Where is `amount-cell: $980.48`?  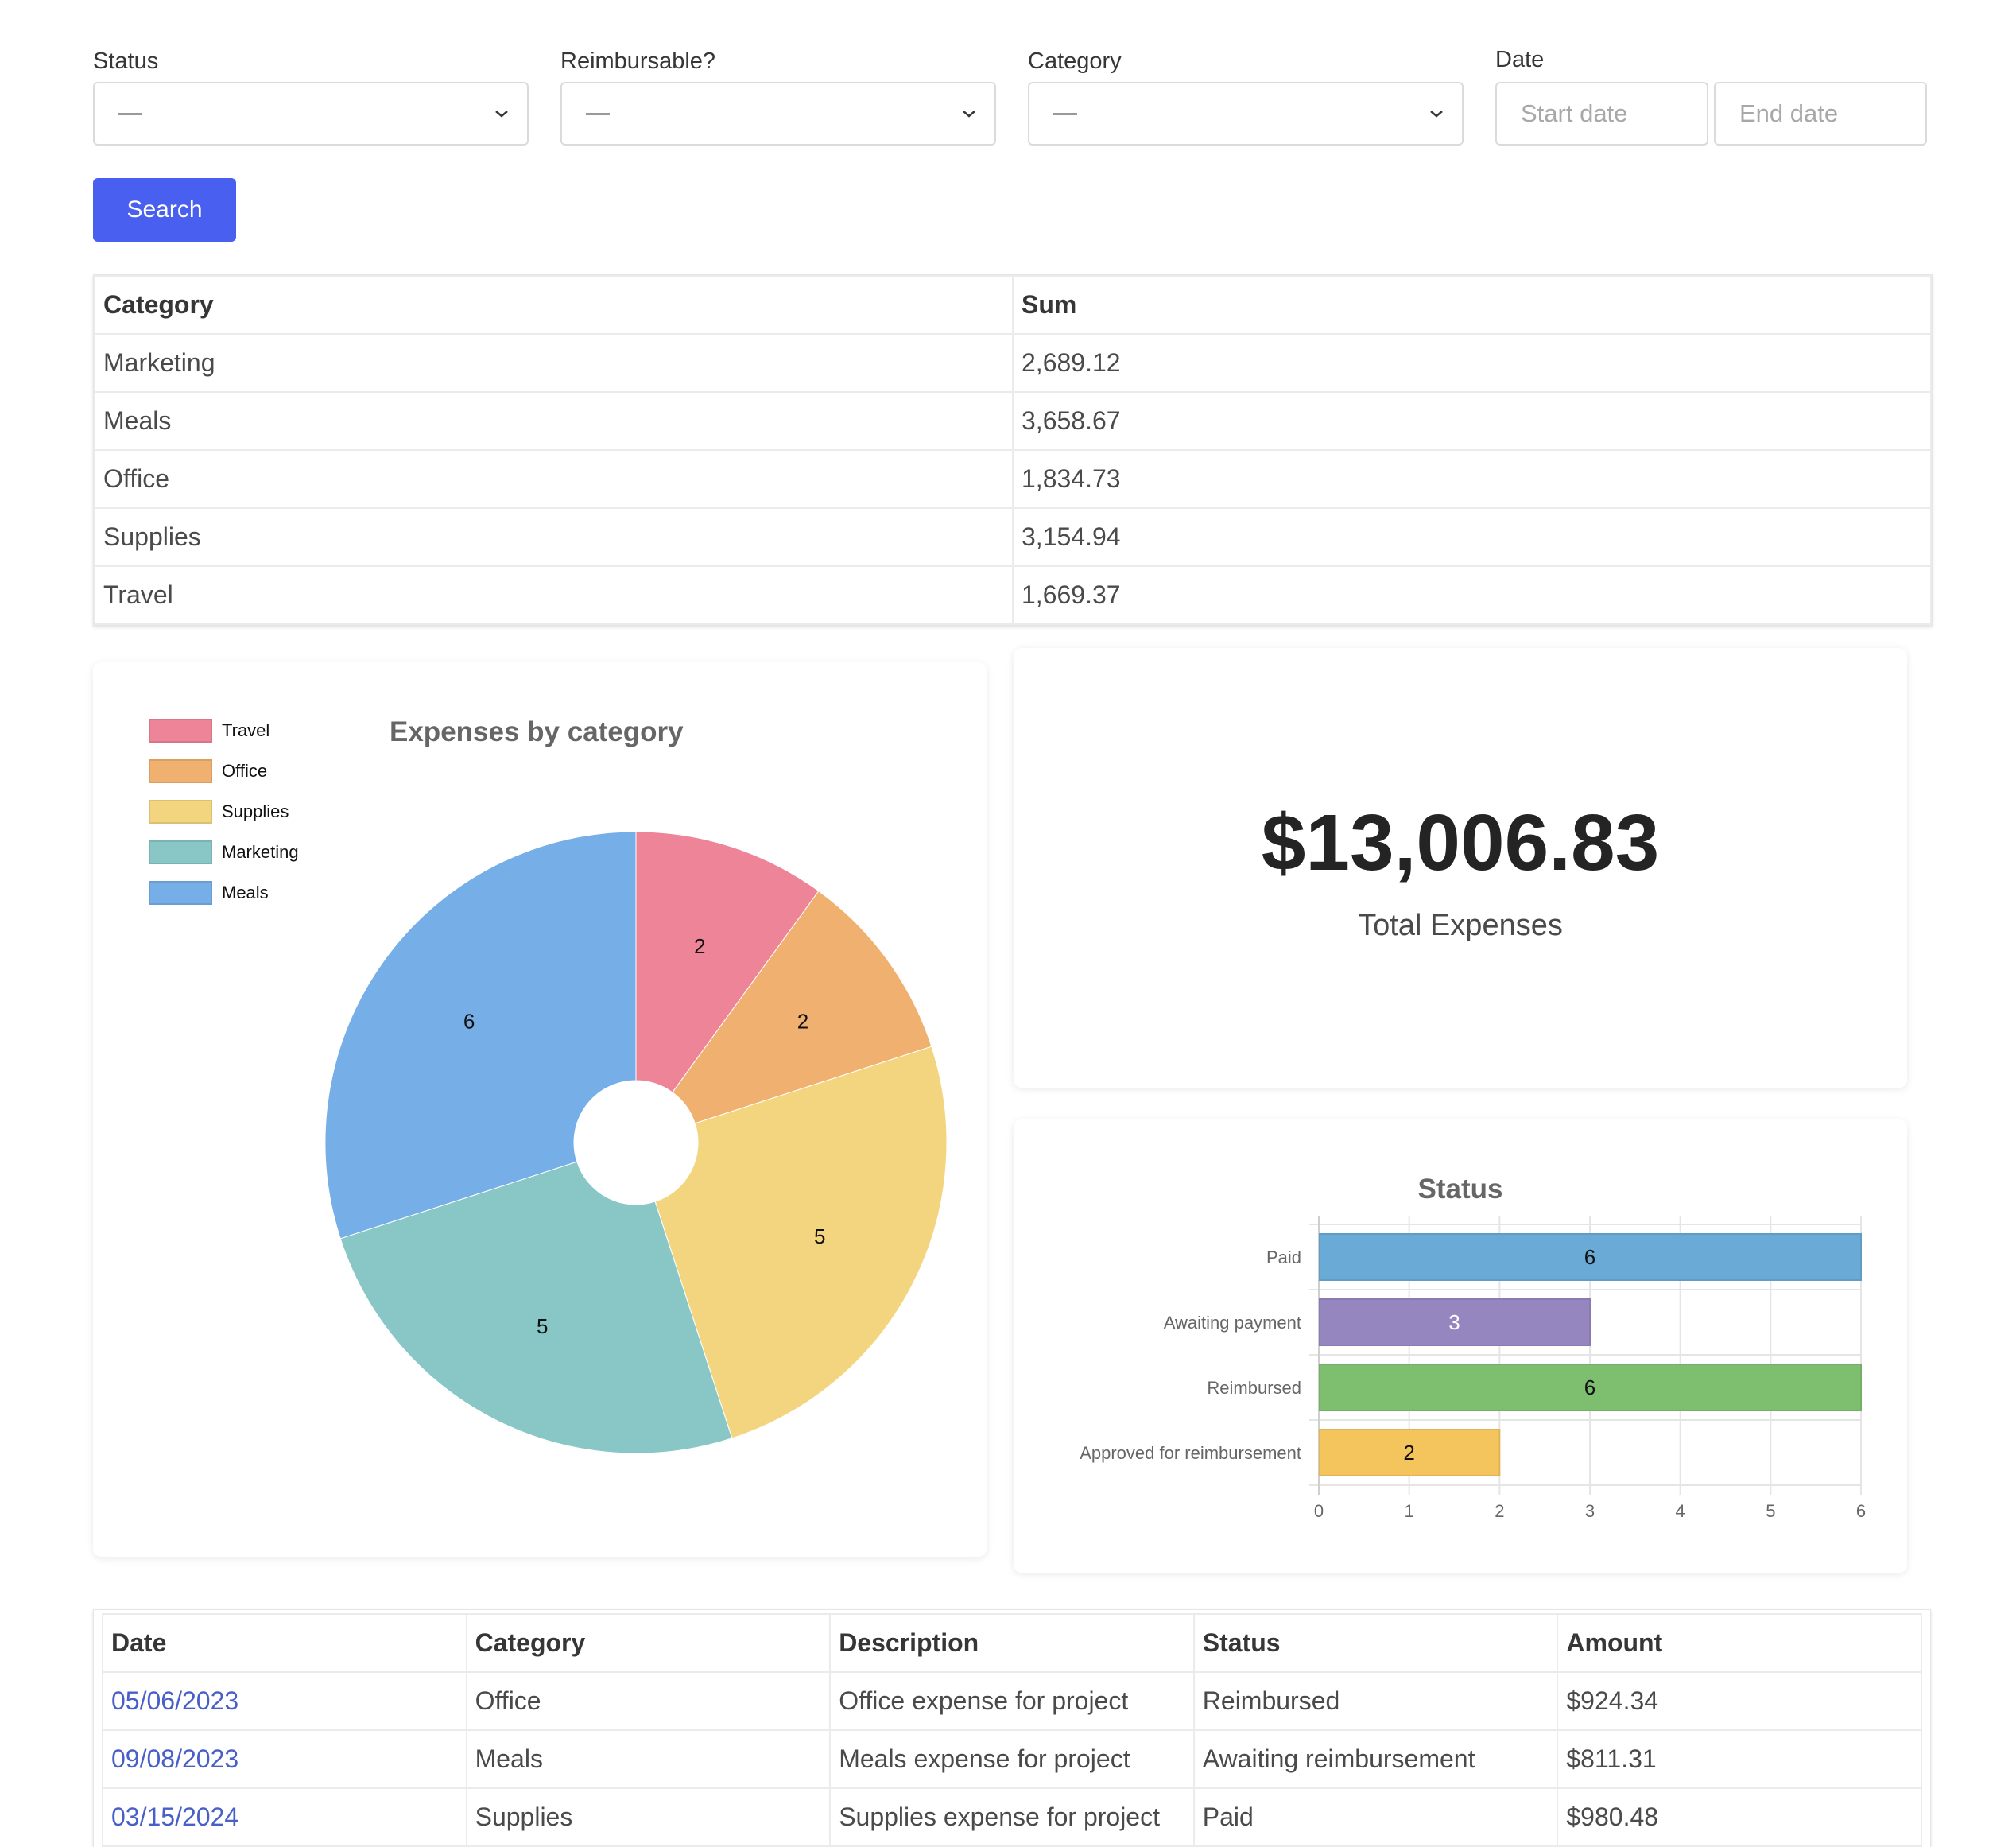 amount-cell: $980.48 is located at coordinates (1740, 1817).